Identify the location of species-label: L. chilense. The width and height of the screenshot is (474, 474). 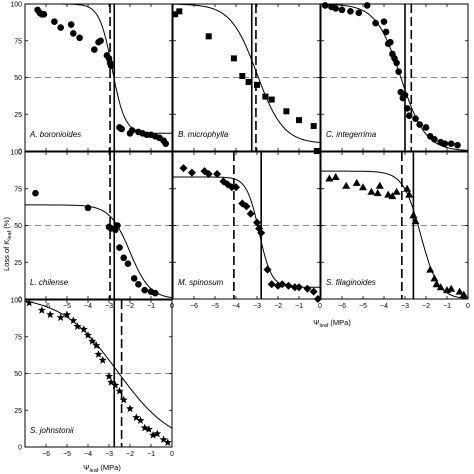
(49, 282).